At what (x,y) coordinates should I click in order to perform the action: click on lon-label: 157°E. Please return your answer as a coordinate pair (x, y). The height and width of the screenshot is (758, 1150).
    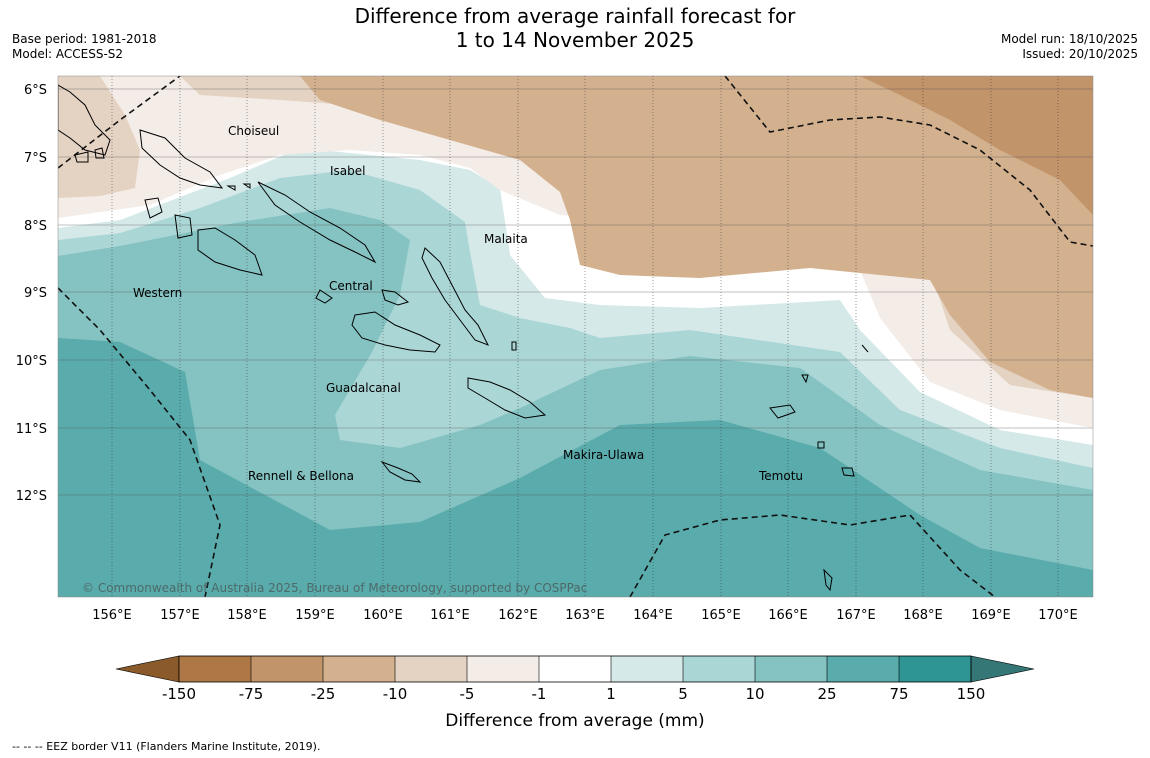
    Looking at the image, I should click on (180, 615).